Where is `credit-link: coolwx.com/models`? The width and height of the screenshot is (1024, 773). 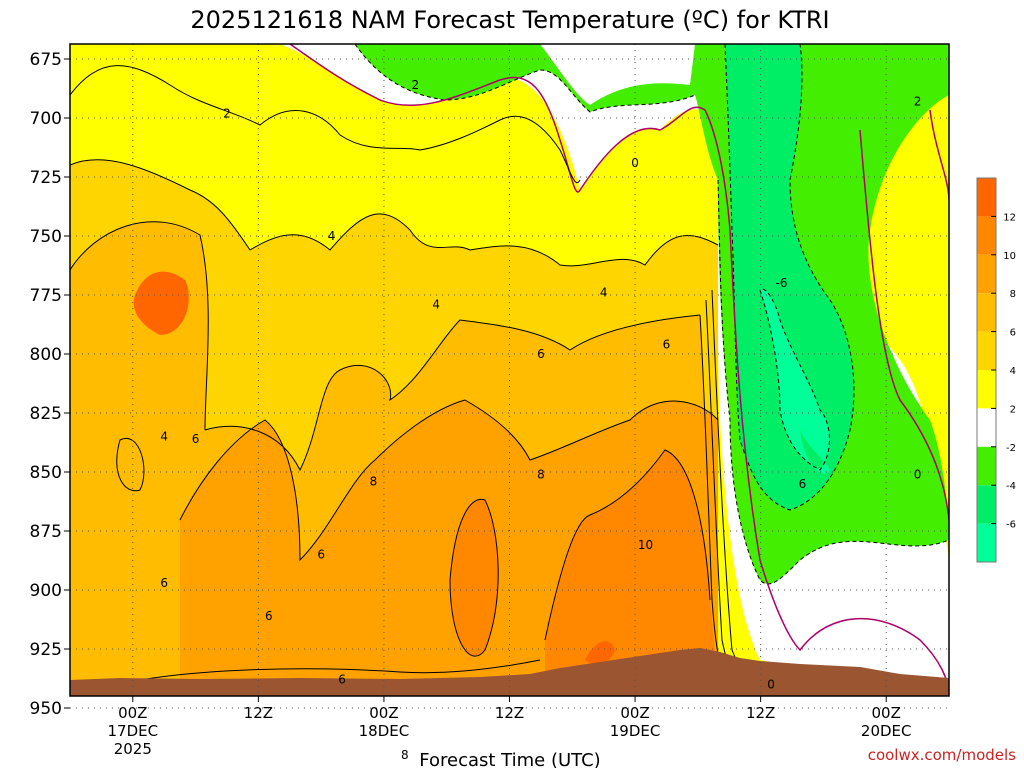 credit-link: coolwx.com/models is located at coordinates (942, 755).